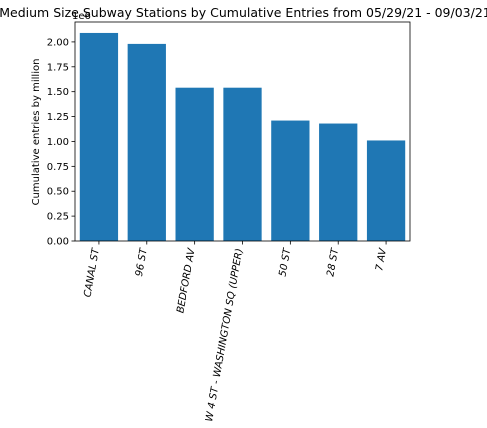  I want to click on y-axis: 0.00 0.25 0.50 0.75 1.00 1.25 1.50 1.75 2.00, so click(61, 142).